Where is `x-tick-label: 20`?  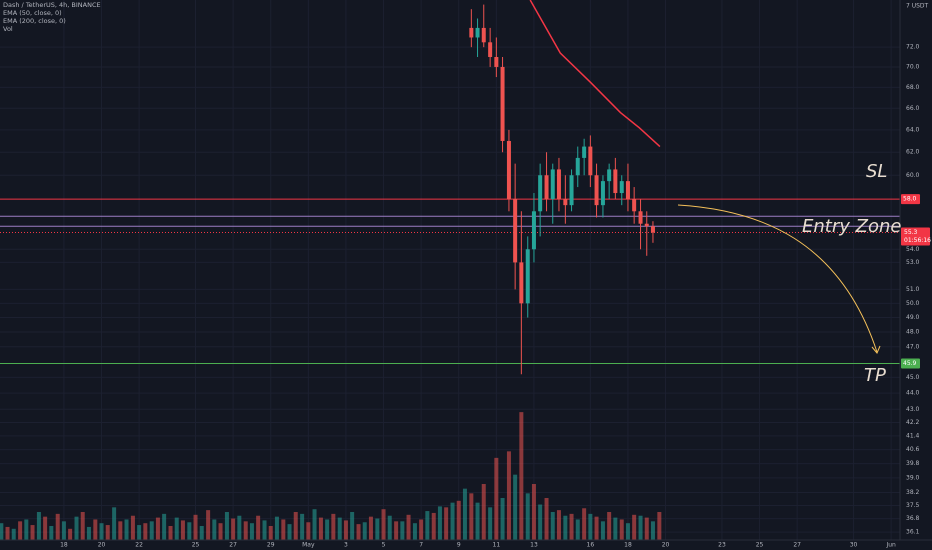
x-tick-label: 20 is located at coordinates (666, 545).